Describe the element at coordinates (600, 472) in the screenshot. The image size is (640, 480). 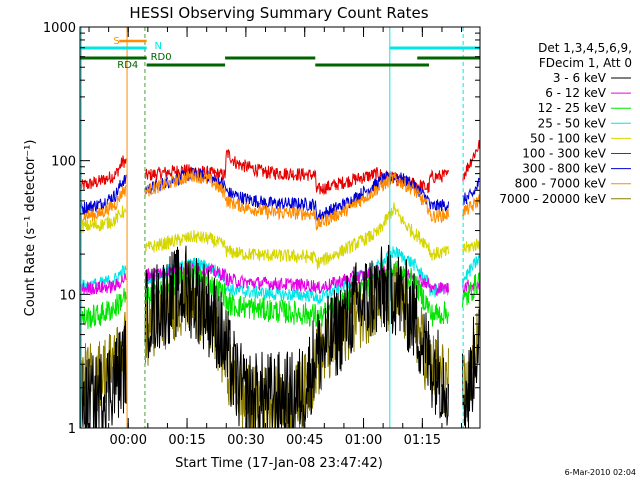
I see `footer-timestamp: 6-Mar-2010 02:04` at that location.